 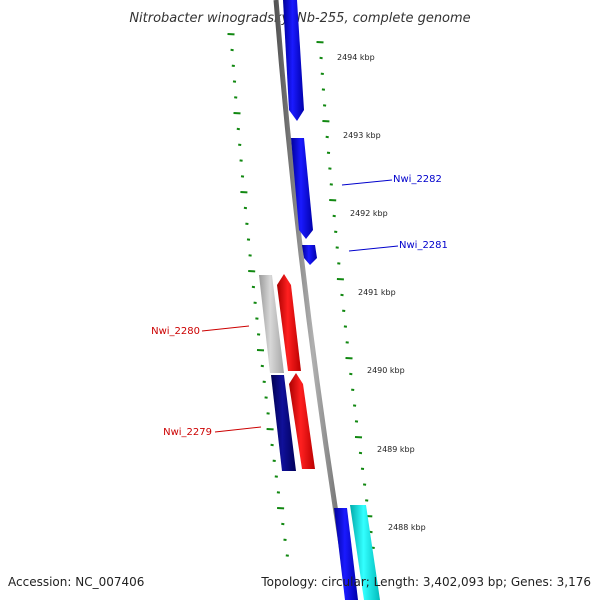 What do you see at coordinates (377, 292) in the screenshot?
I see `scale-label-2491: 2491 kbp` at bounding box center [377, 292].